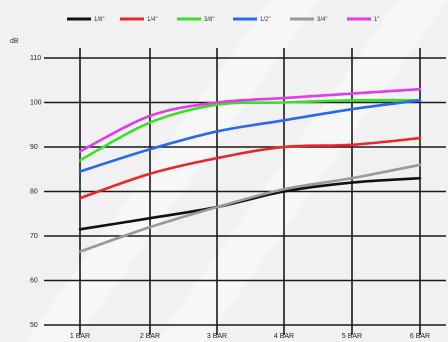 This screenshot has height=342, width=448. What do you see at coordinates (34, 281) in the screenshot?
I see `y-tick-label: 60` at bounding box center [34, 281].